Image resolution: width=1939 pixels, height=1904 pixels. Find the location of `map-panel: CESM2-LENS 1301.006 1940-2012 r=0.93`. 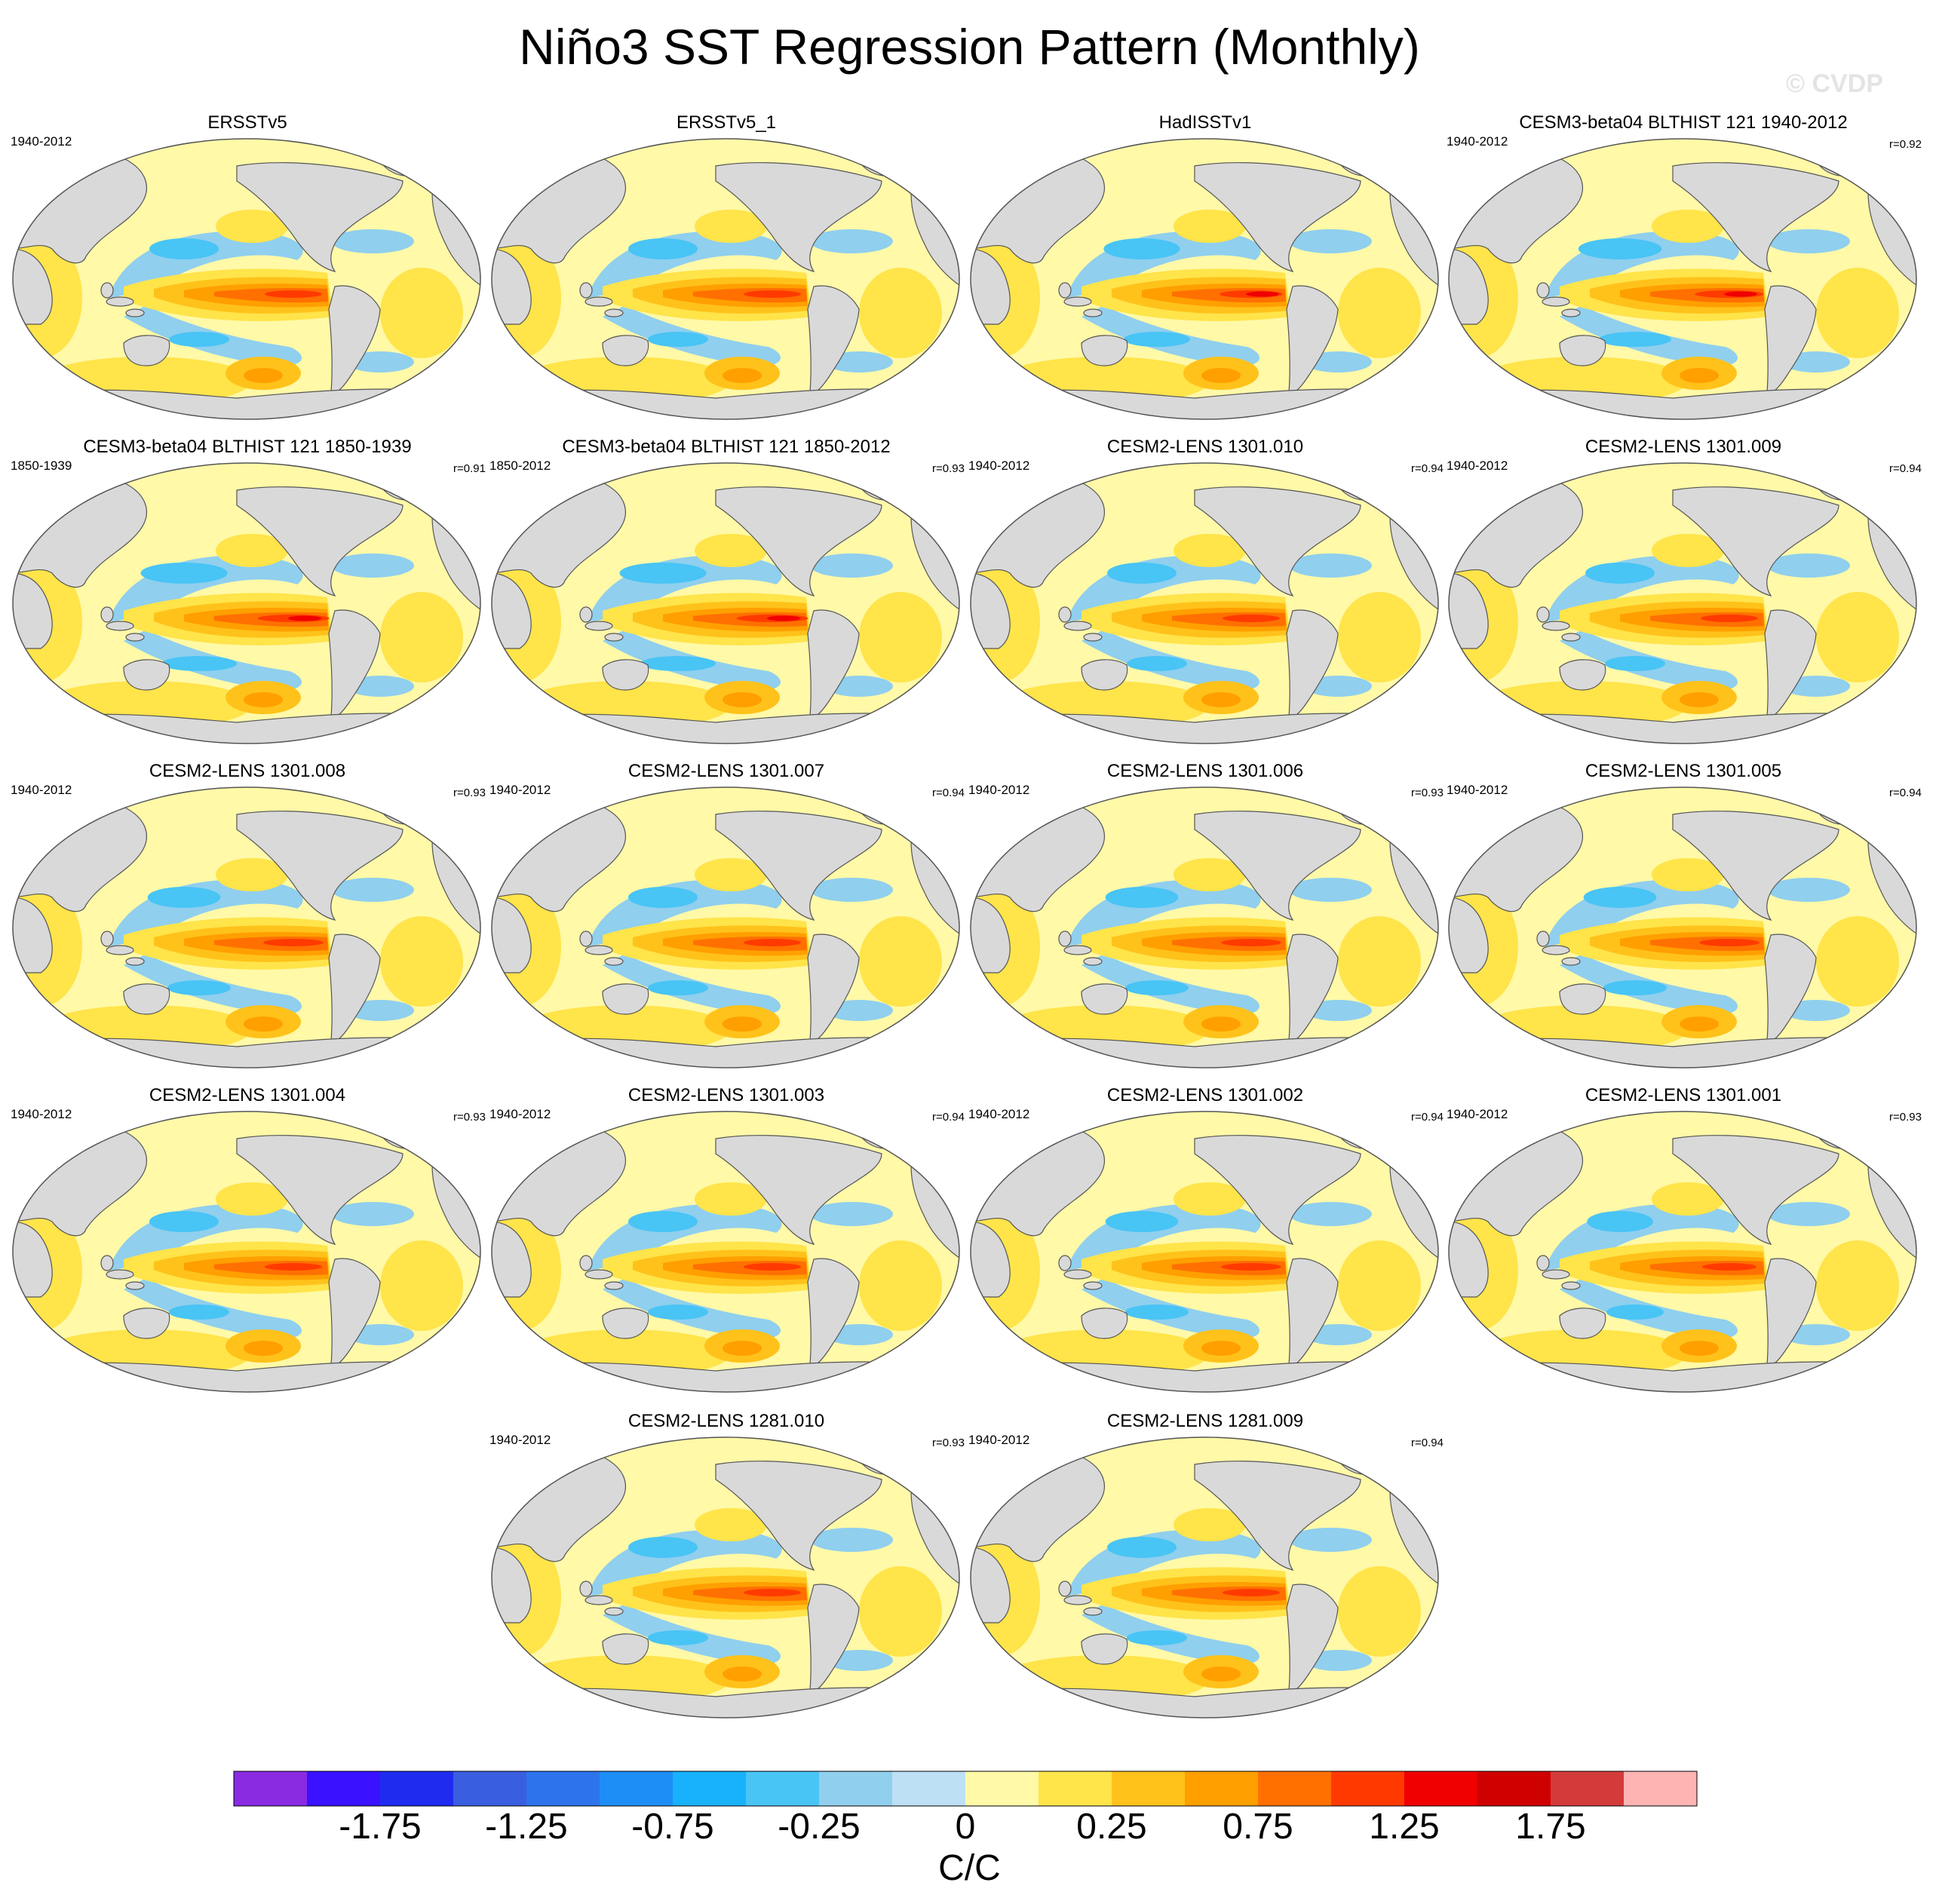

map-panel: CESM2-LENS 1301.006 1940-2012 r=0.93 is located at coordinates (1205, 918).